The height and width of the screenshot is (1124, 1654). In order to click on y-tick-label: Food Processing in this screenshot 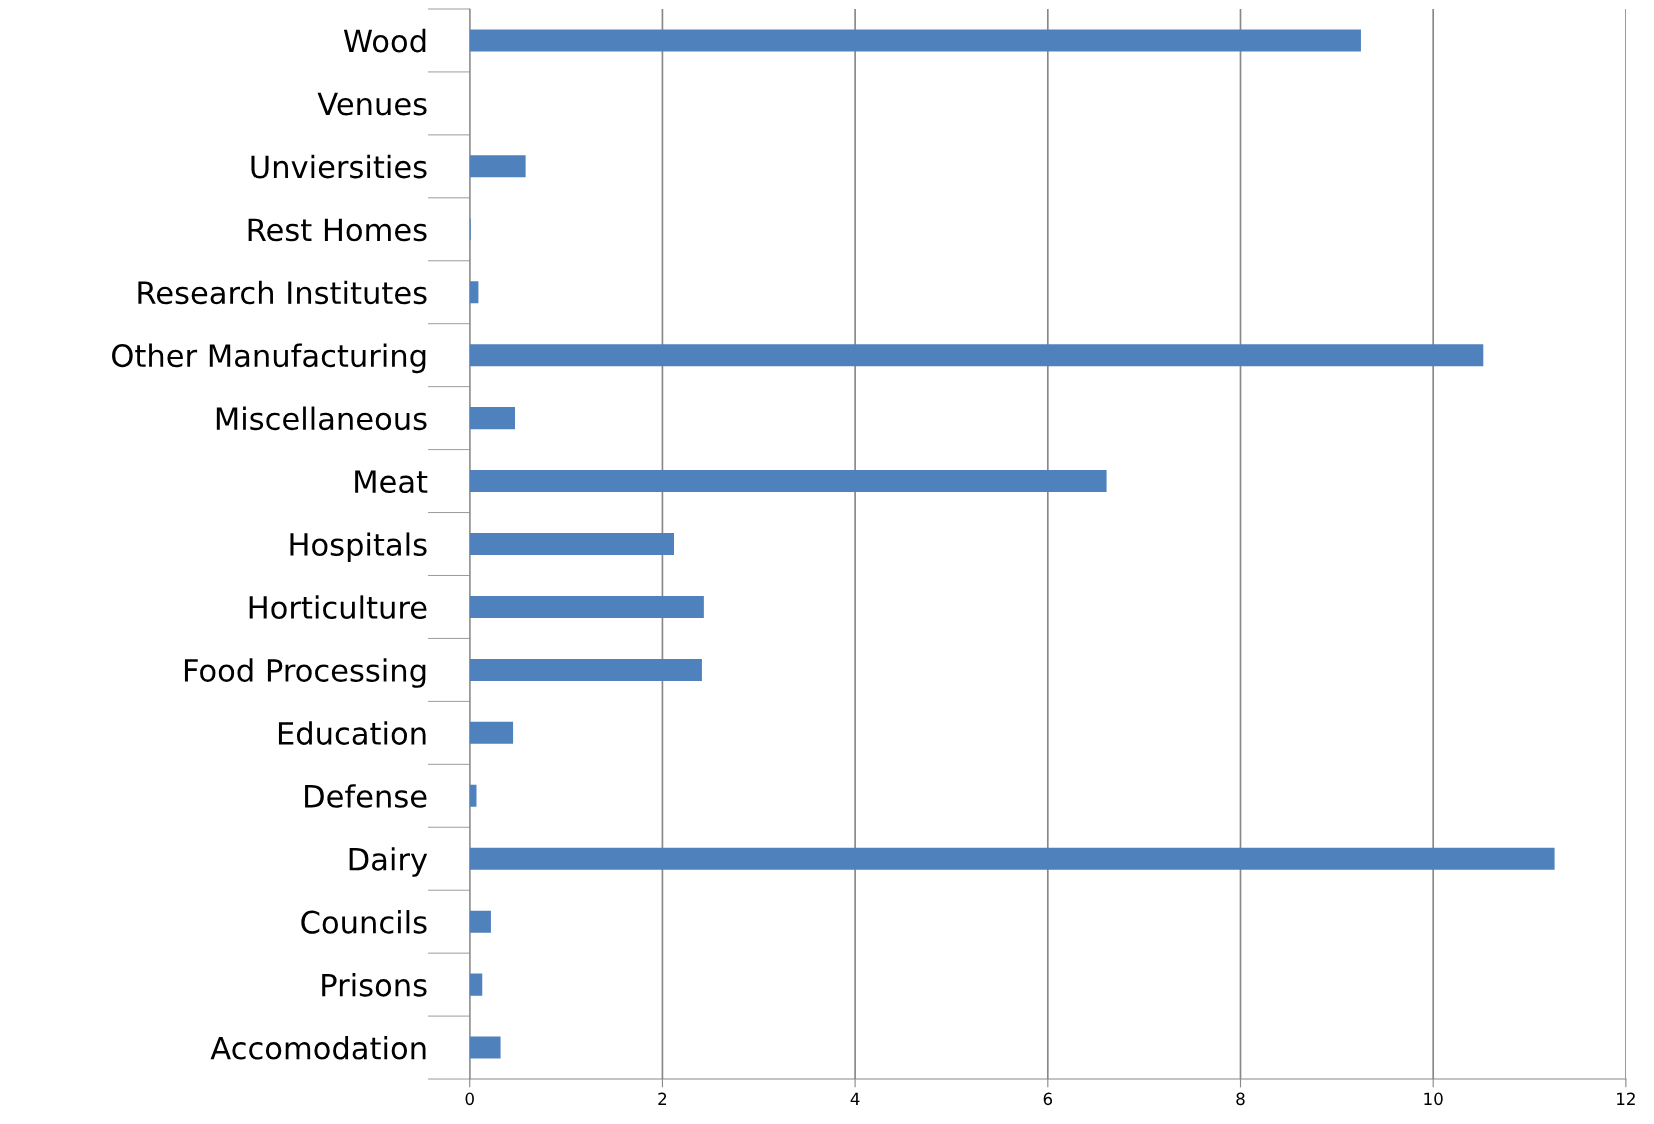, I will do `click(305, 673)`.